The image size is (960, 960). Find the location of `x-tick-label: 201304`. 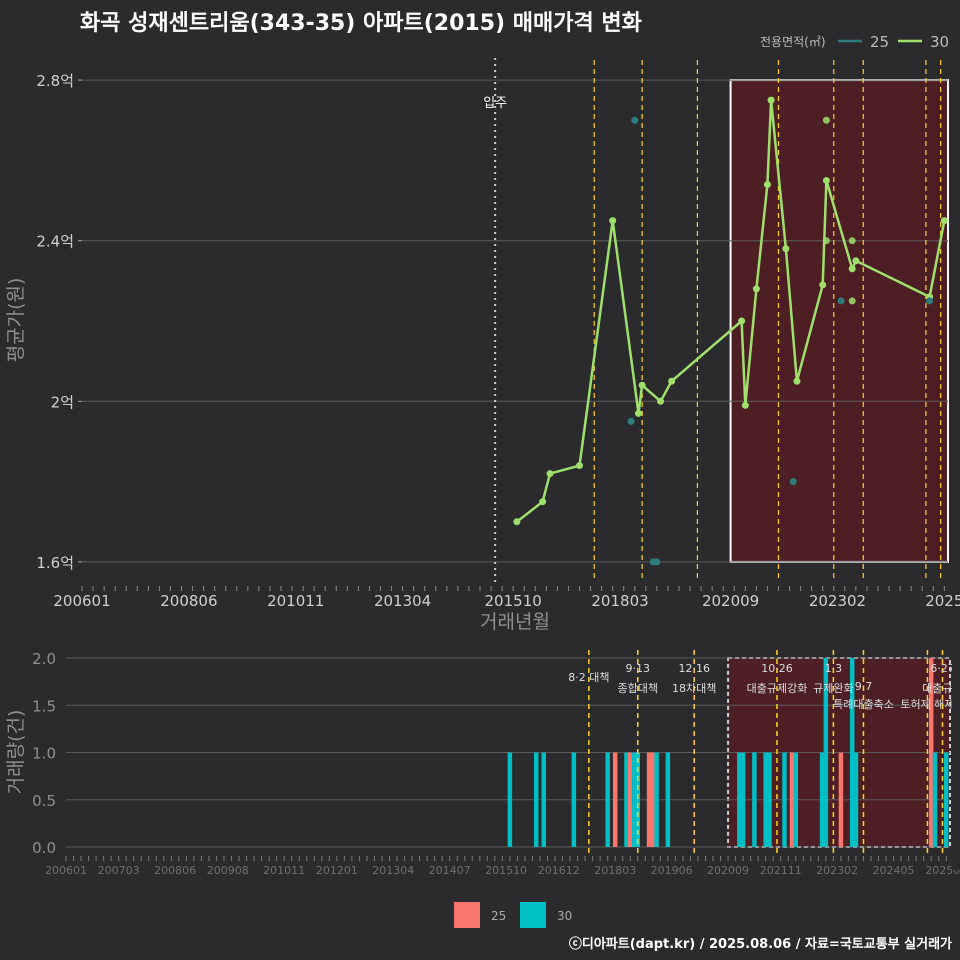

x-tick-label: 201304 is located at coordinates (393, 870).